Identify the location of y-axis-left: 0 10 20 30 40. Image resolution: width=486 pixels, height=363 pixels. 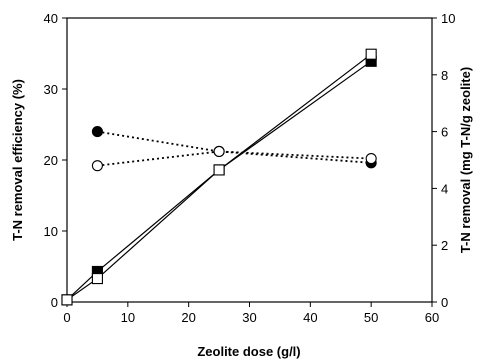
(55, 160).